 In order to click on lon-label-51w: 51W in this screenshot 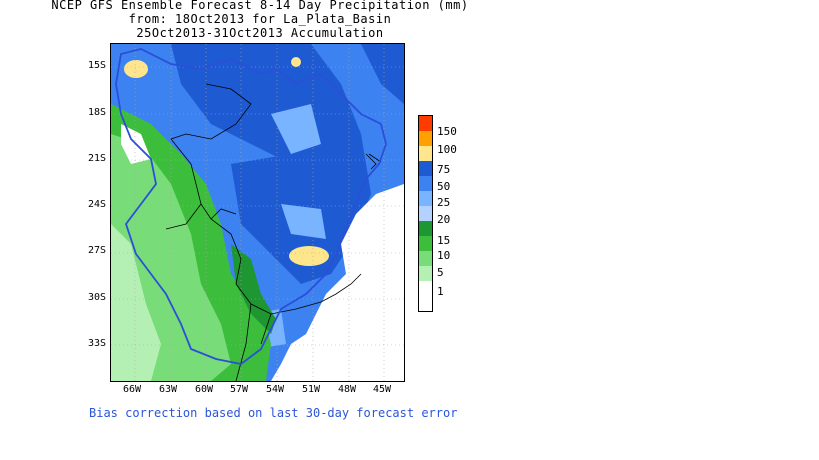, I will do `click(311, 389)`.